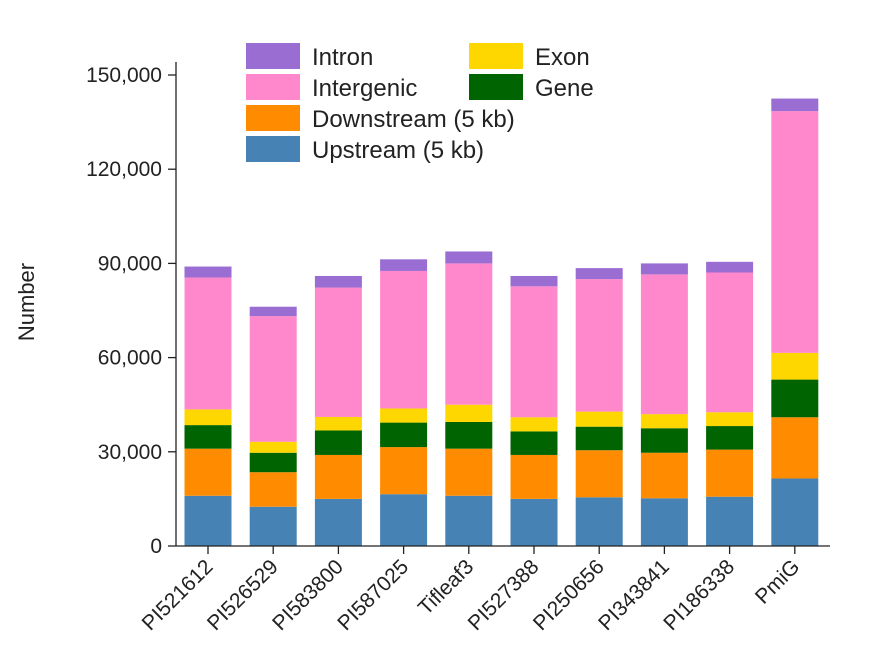 This screenshot has width=879, height=667. Describe the element at coordinates (208, 272) in the screenshot. I see `bar-pi521612-intron` at that location.